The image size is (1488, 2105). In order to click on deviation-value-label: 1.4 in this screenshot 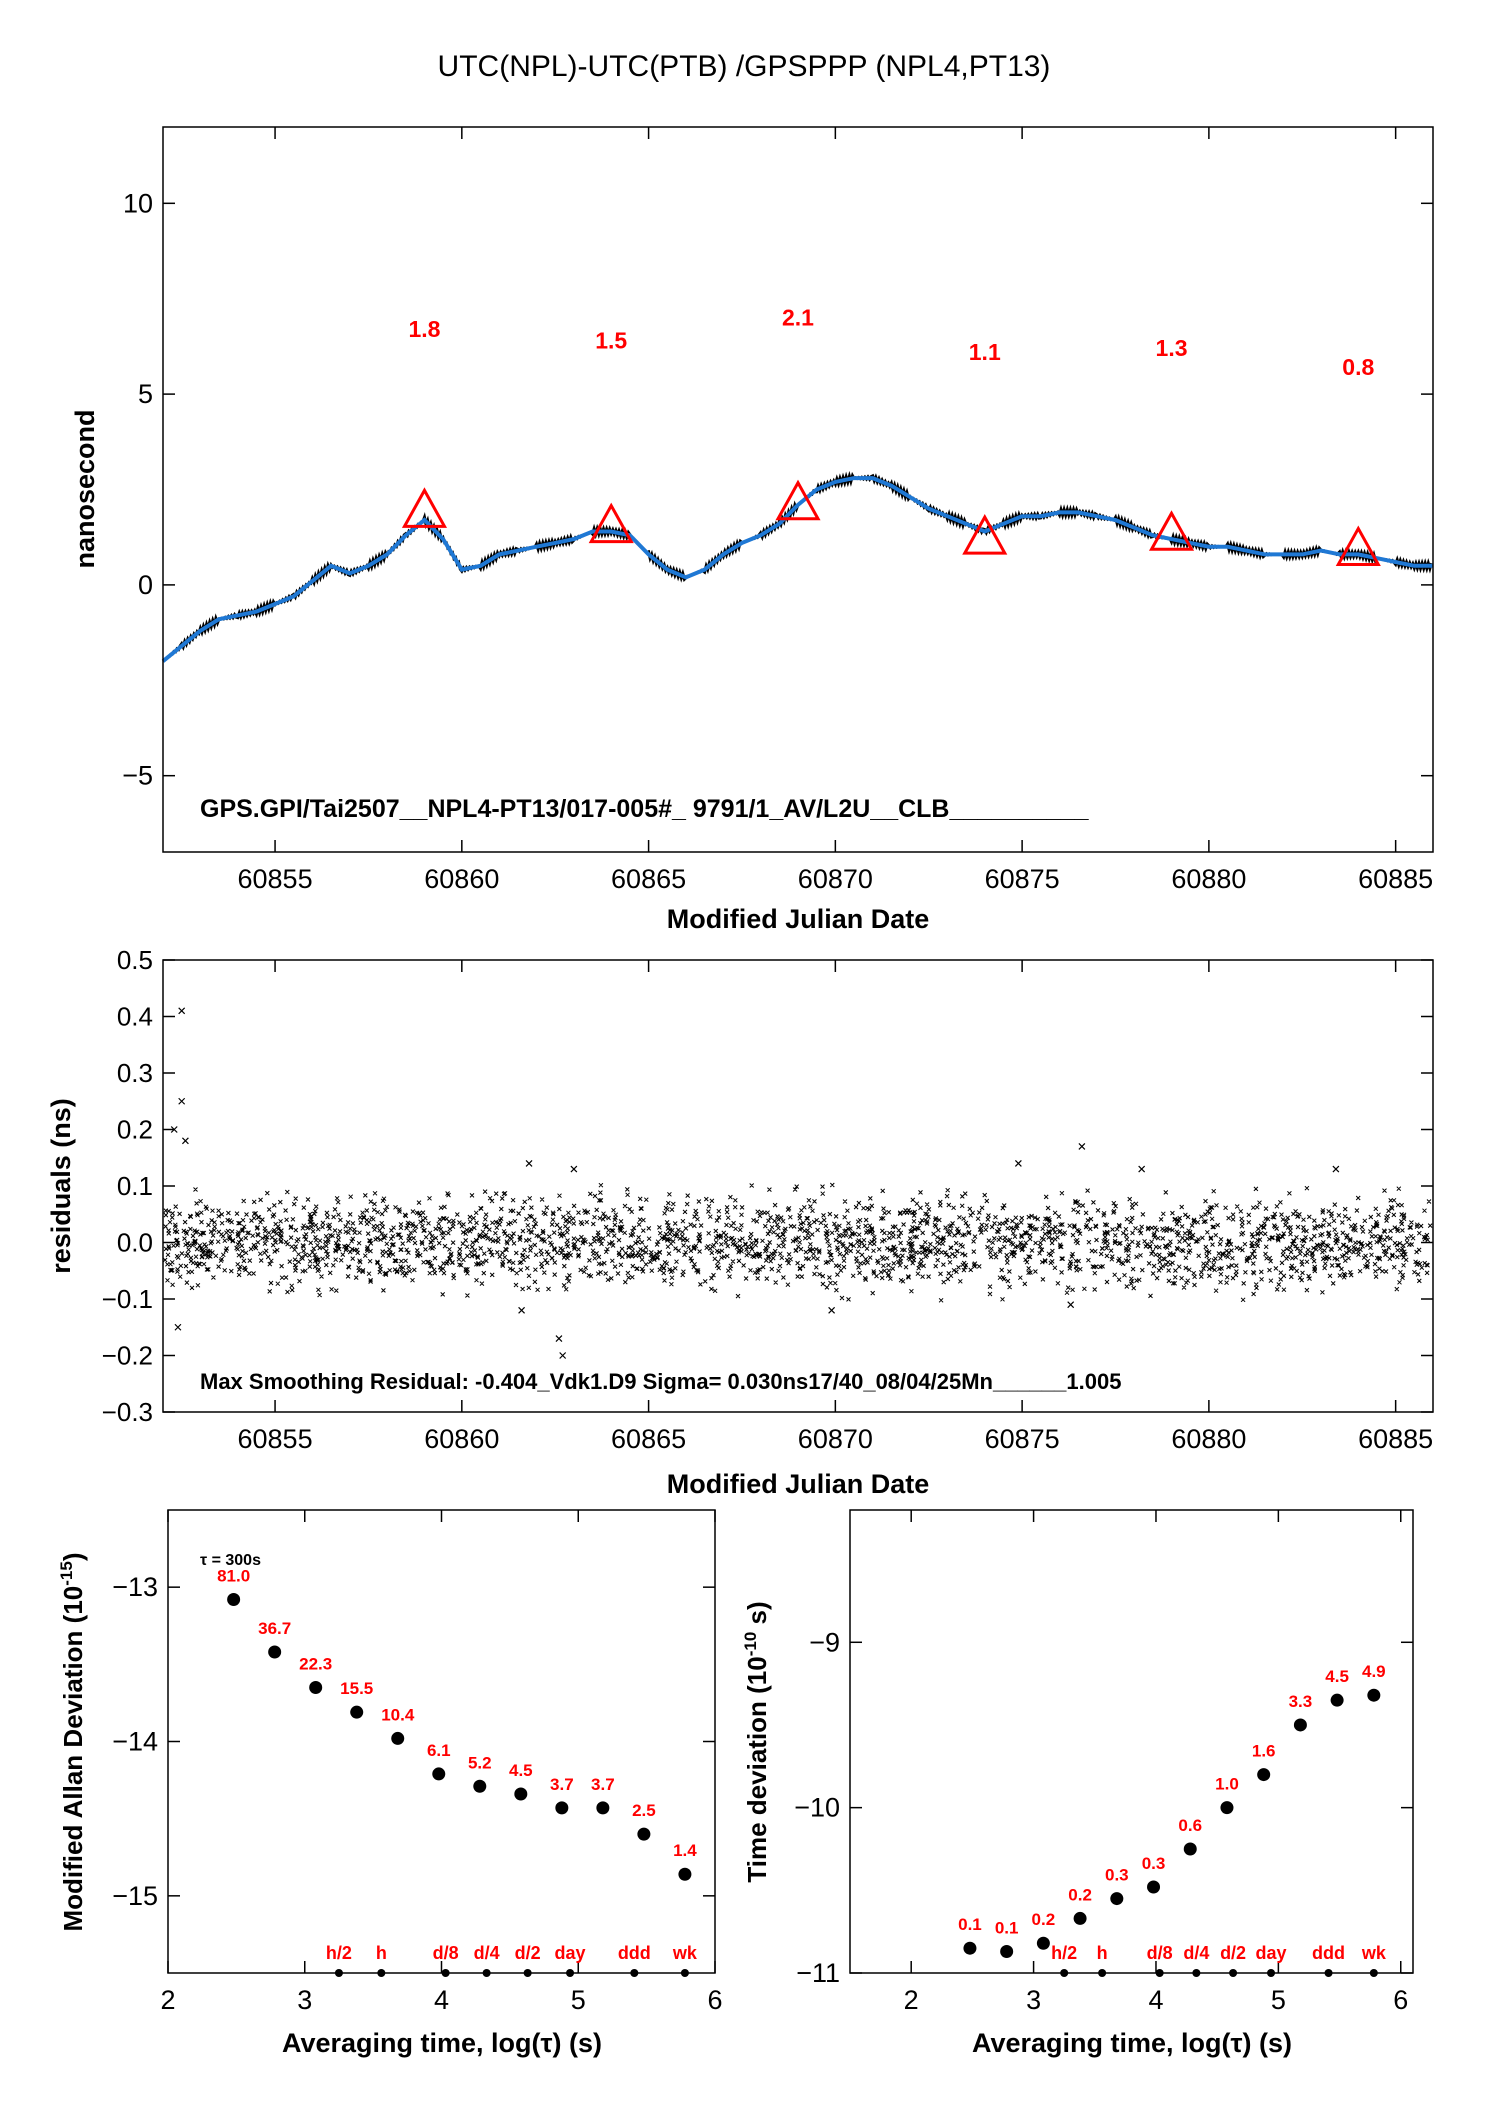, I will do `click(685, 1850)`.